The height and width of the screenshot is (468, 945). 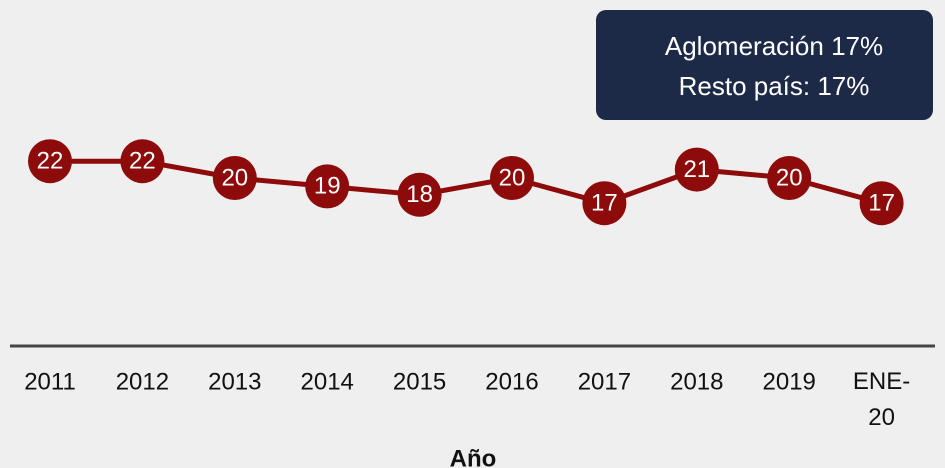 What do you see at coordinates (234, 381) in the screenshot?
I see `x-tick-label: 2013` at bounding box center [234, 381].